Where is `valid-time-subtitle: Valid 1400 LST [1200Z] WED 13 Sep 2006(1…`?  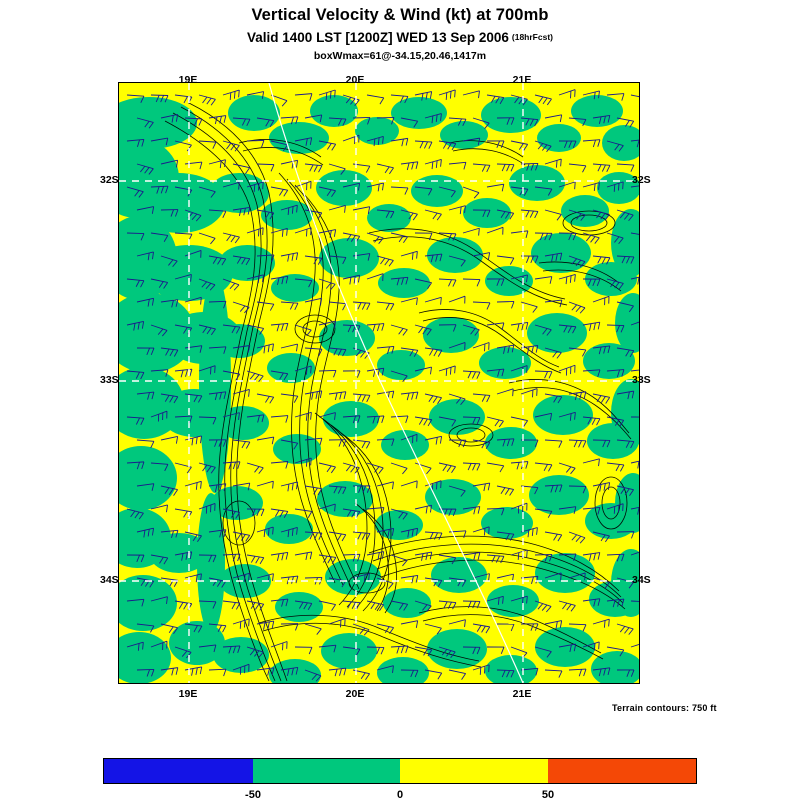 valid-time-subtitle: Valid 1400 LST [1200Z] WED 13 Sep 2006(1… is located at coordinates (400, 37).